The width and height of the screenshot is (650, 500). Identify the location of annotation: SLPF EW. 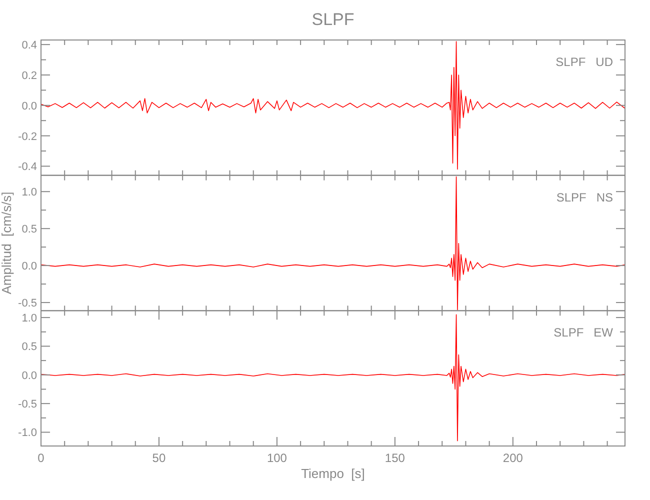
(584, 333).